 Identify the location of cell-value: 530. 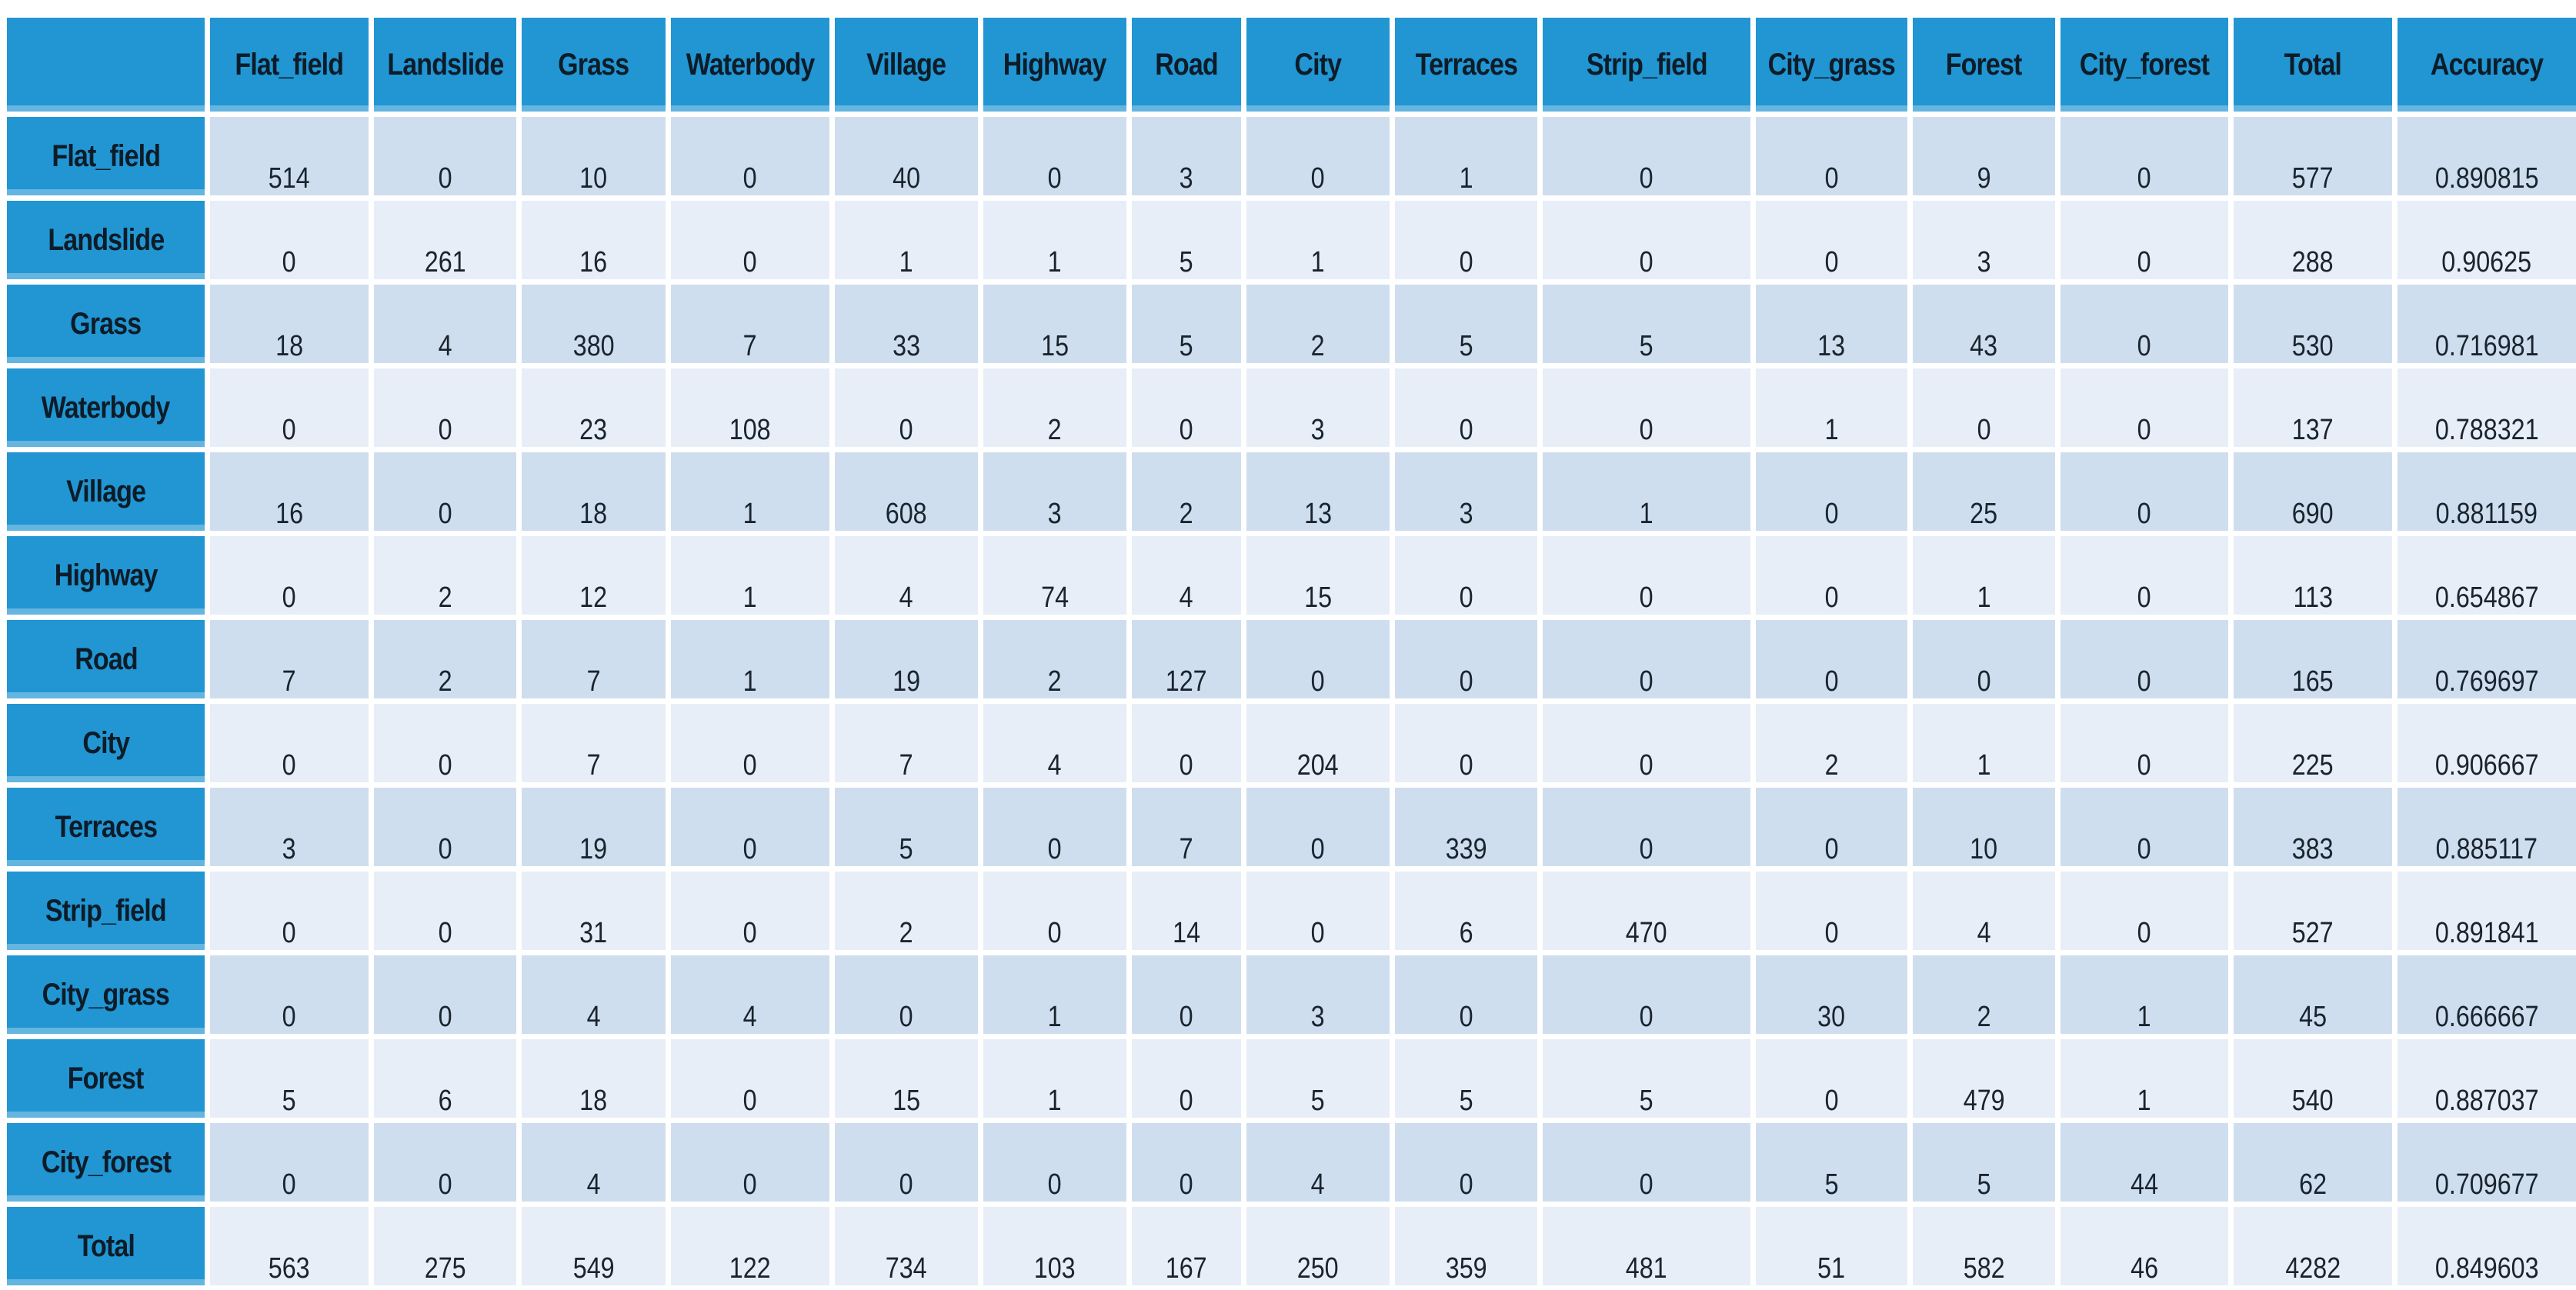
(2313, 346).